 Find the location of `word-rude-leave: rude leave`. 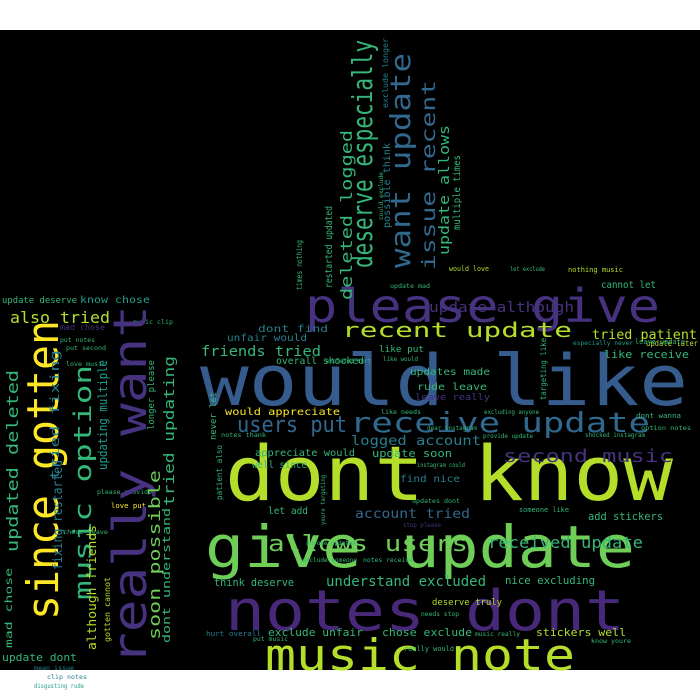

word-rude-leave: rude leave is located at coordinates (452, 387).